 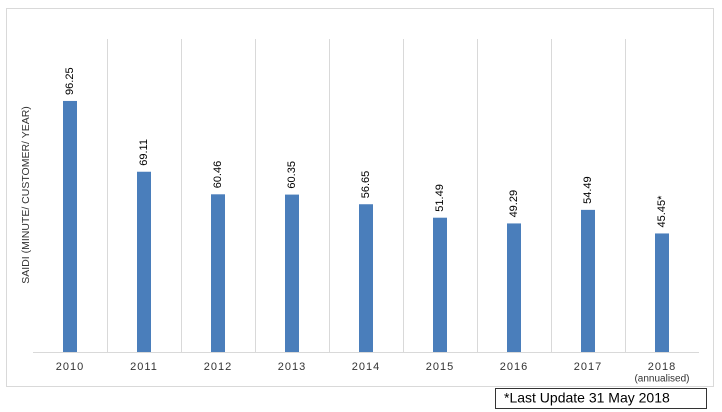 I want to click on x-tick-label: 2010, so click(x=70, y=367).